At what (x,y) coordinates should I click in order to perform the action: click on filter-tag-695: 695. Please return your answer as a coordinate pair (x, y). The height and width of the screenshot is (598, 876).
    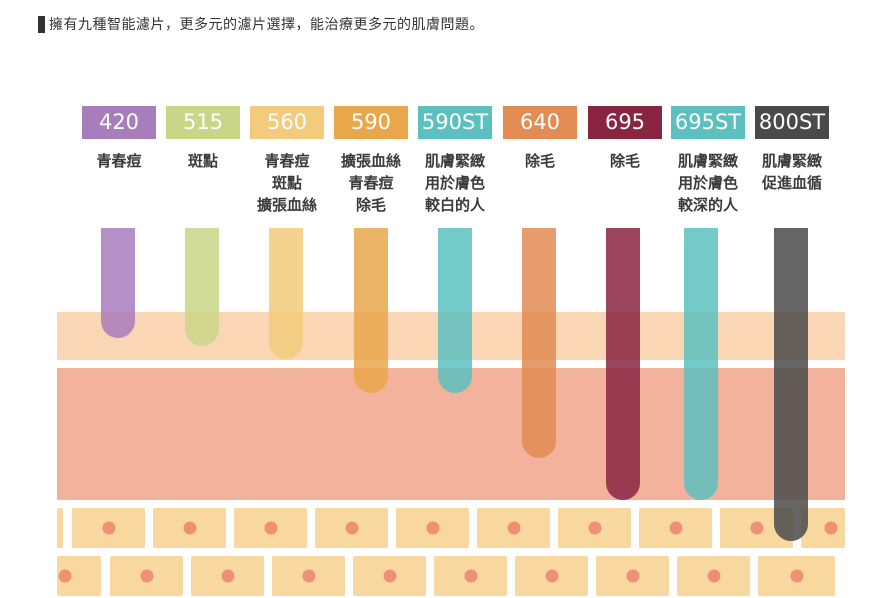
    Looking at the image, I should click on (625, 122).